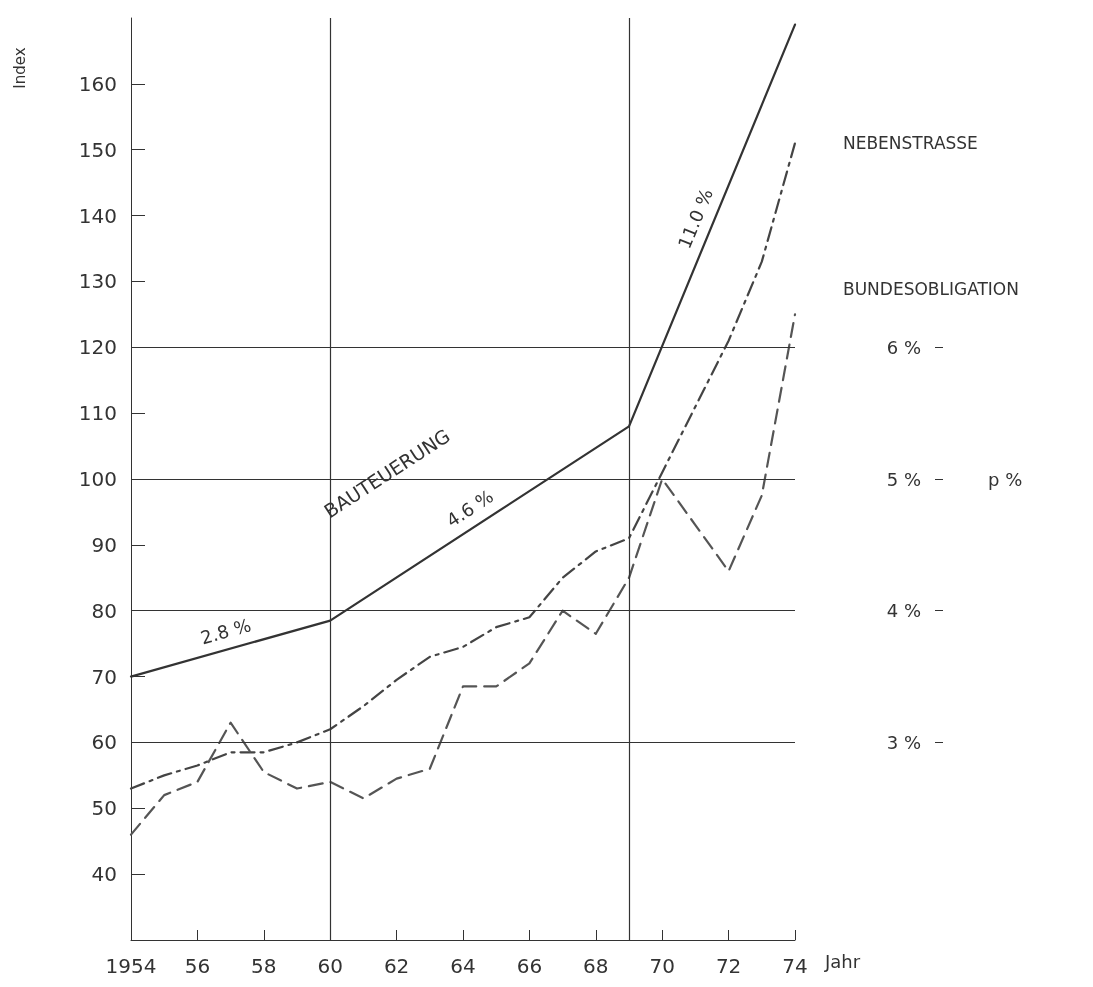 This screenshot has width=1093, height=987. Describe the element at coordinates (795, 966) in the screenshot. I see `x-tick-label: 74` at that location.